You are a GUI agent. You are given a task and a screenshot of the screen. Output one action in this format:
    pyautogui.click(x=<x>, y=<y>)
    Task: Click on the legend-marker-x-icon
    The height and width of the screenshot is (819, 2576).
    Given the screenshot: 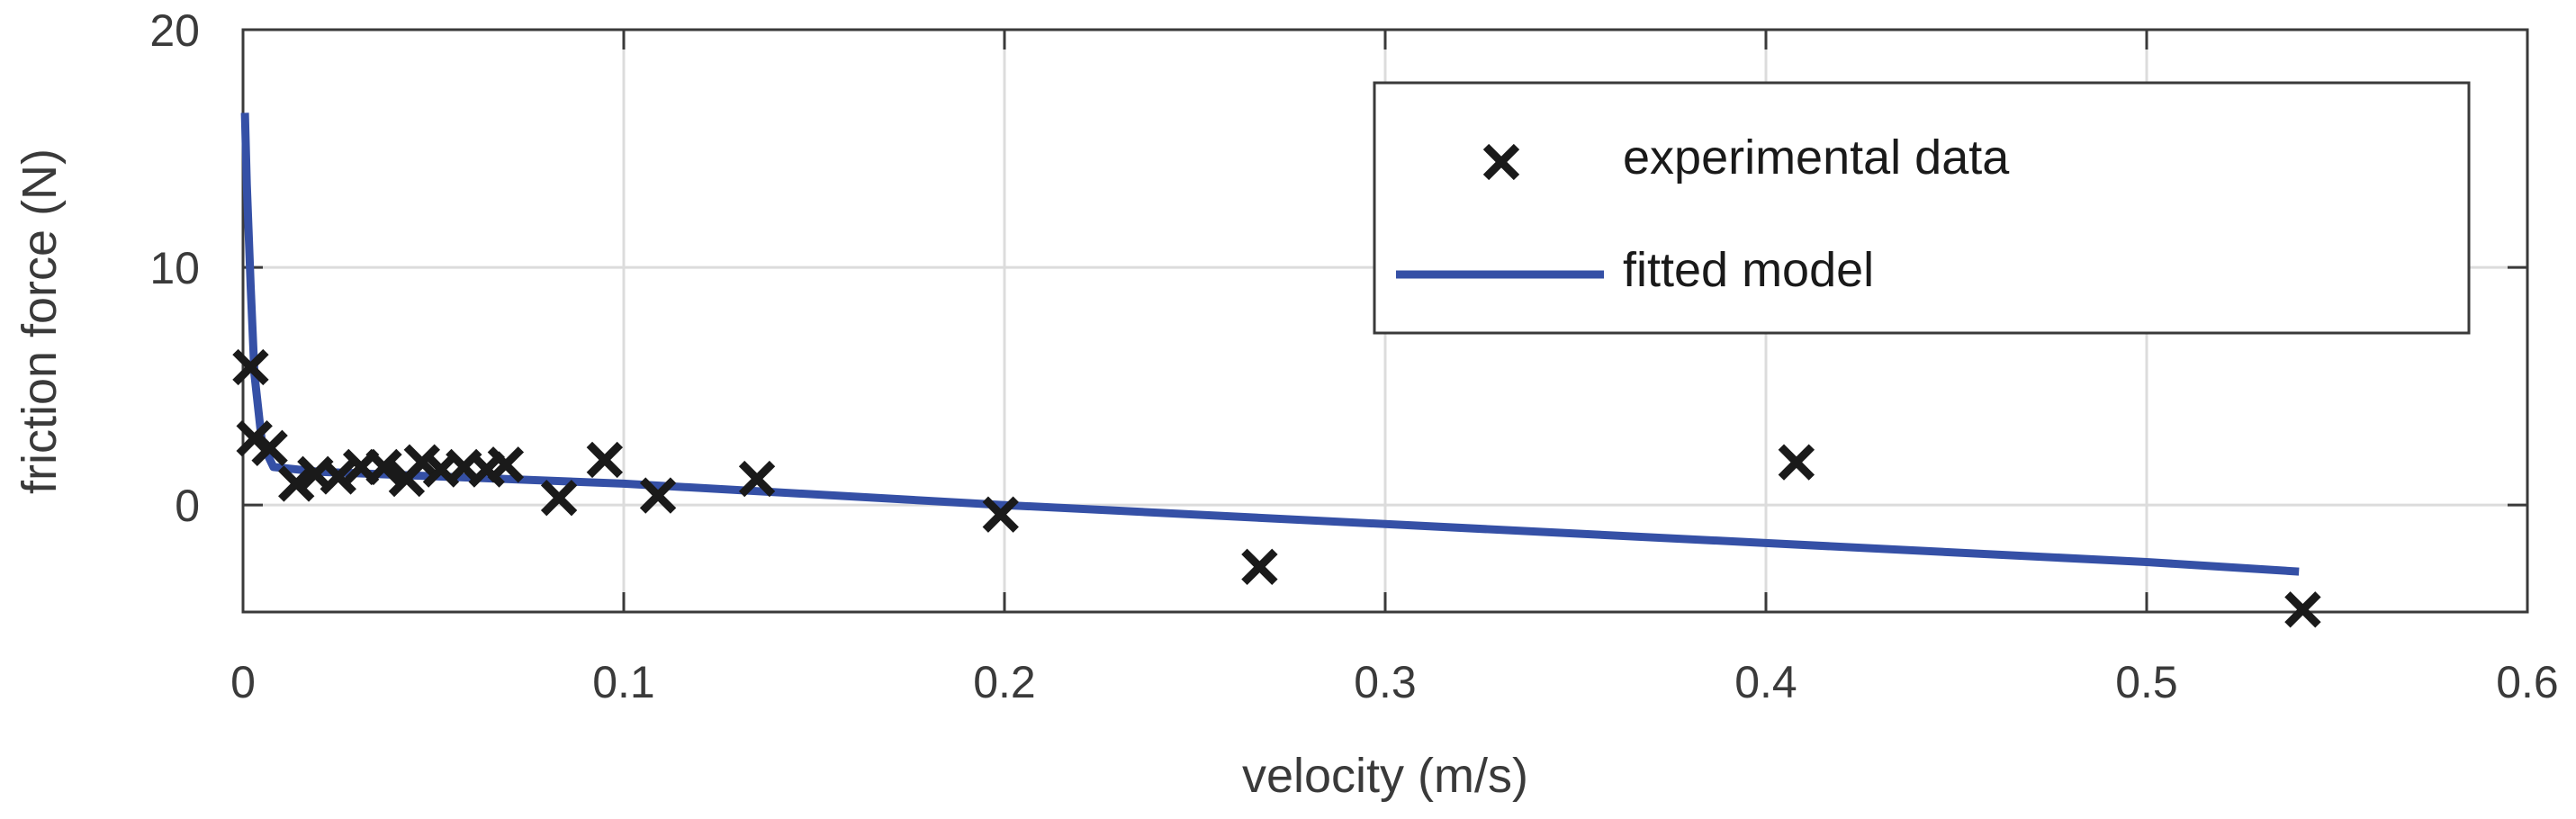 What is the action you would take?
    pyautogui.click(x=1501, y=162)
    